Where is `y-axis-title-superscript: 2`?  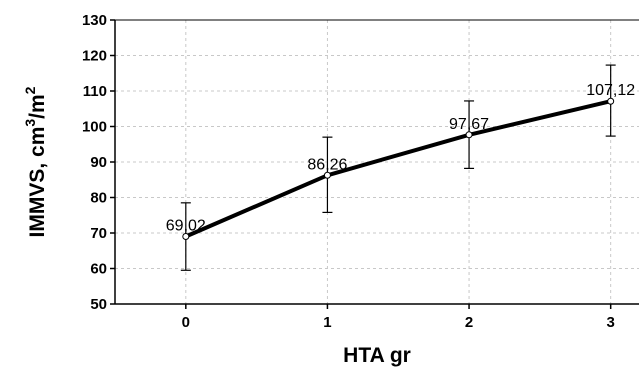
y-axis-title-superscript: 2 is located at coordinates (30, 90).